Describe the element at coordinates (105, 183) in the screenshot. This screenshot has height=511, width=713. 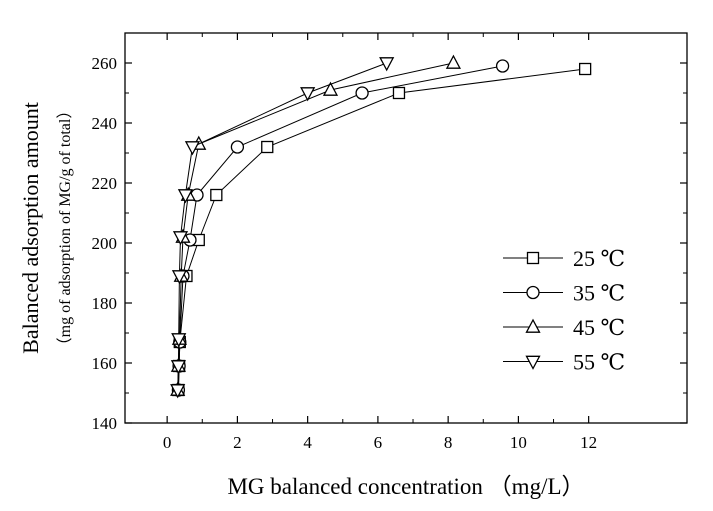
I see `y-tick-label: 220` at that location.